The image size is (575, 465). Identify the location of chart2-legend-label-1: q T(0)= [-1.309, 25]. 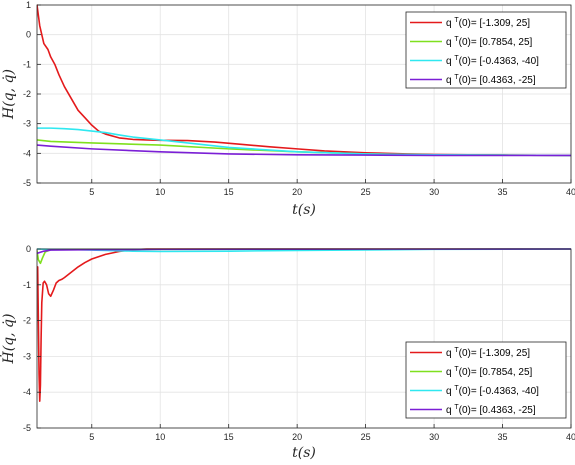
(488, 353).